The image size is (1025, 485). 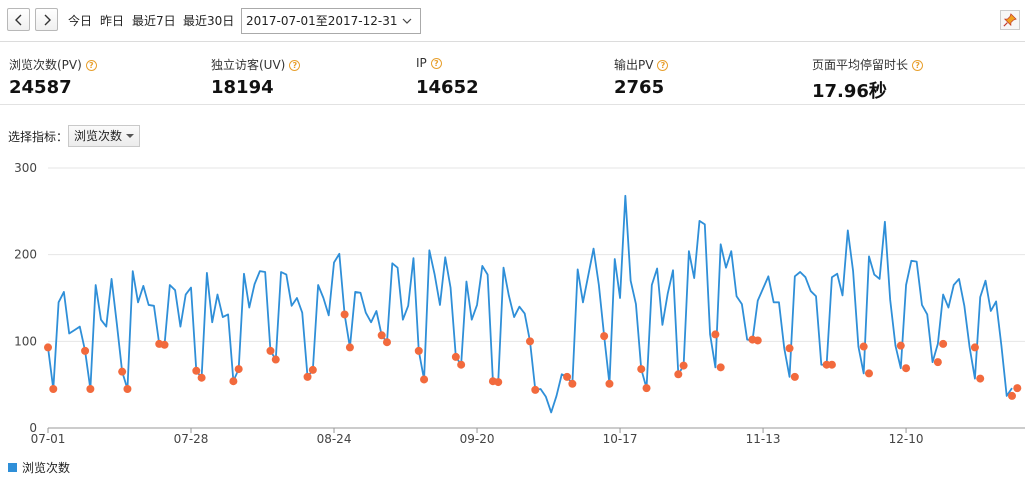 What do you see at coordinates (38, 137) in the screenshot?
I see `metric-selector-label: 选择指标：` at bounding box center [38, 137].